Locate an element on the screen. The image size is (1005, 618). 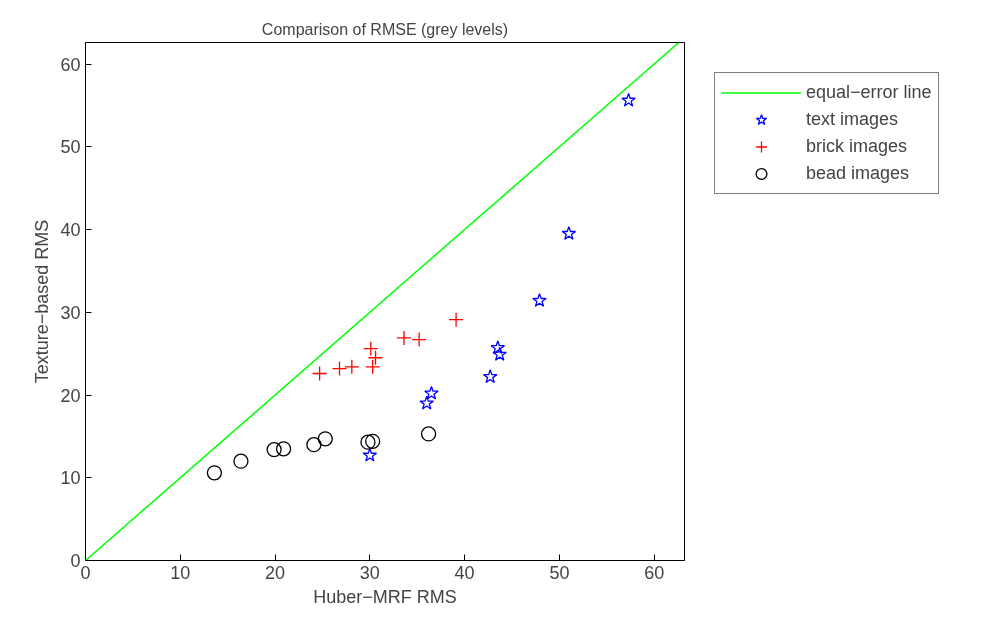
x-axis-title: Huber−MRF RMS is located at coordinates (385, 596).